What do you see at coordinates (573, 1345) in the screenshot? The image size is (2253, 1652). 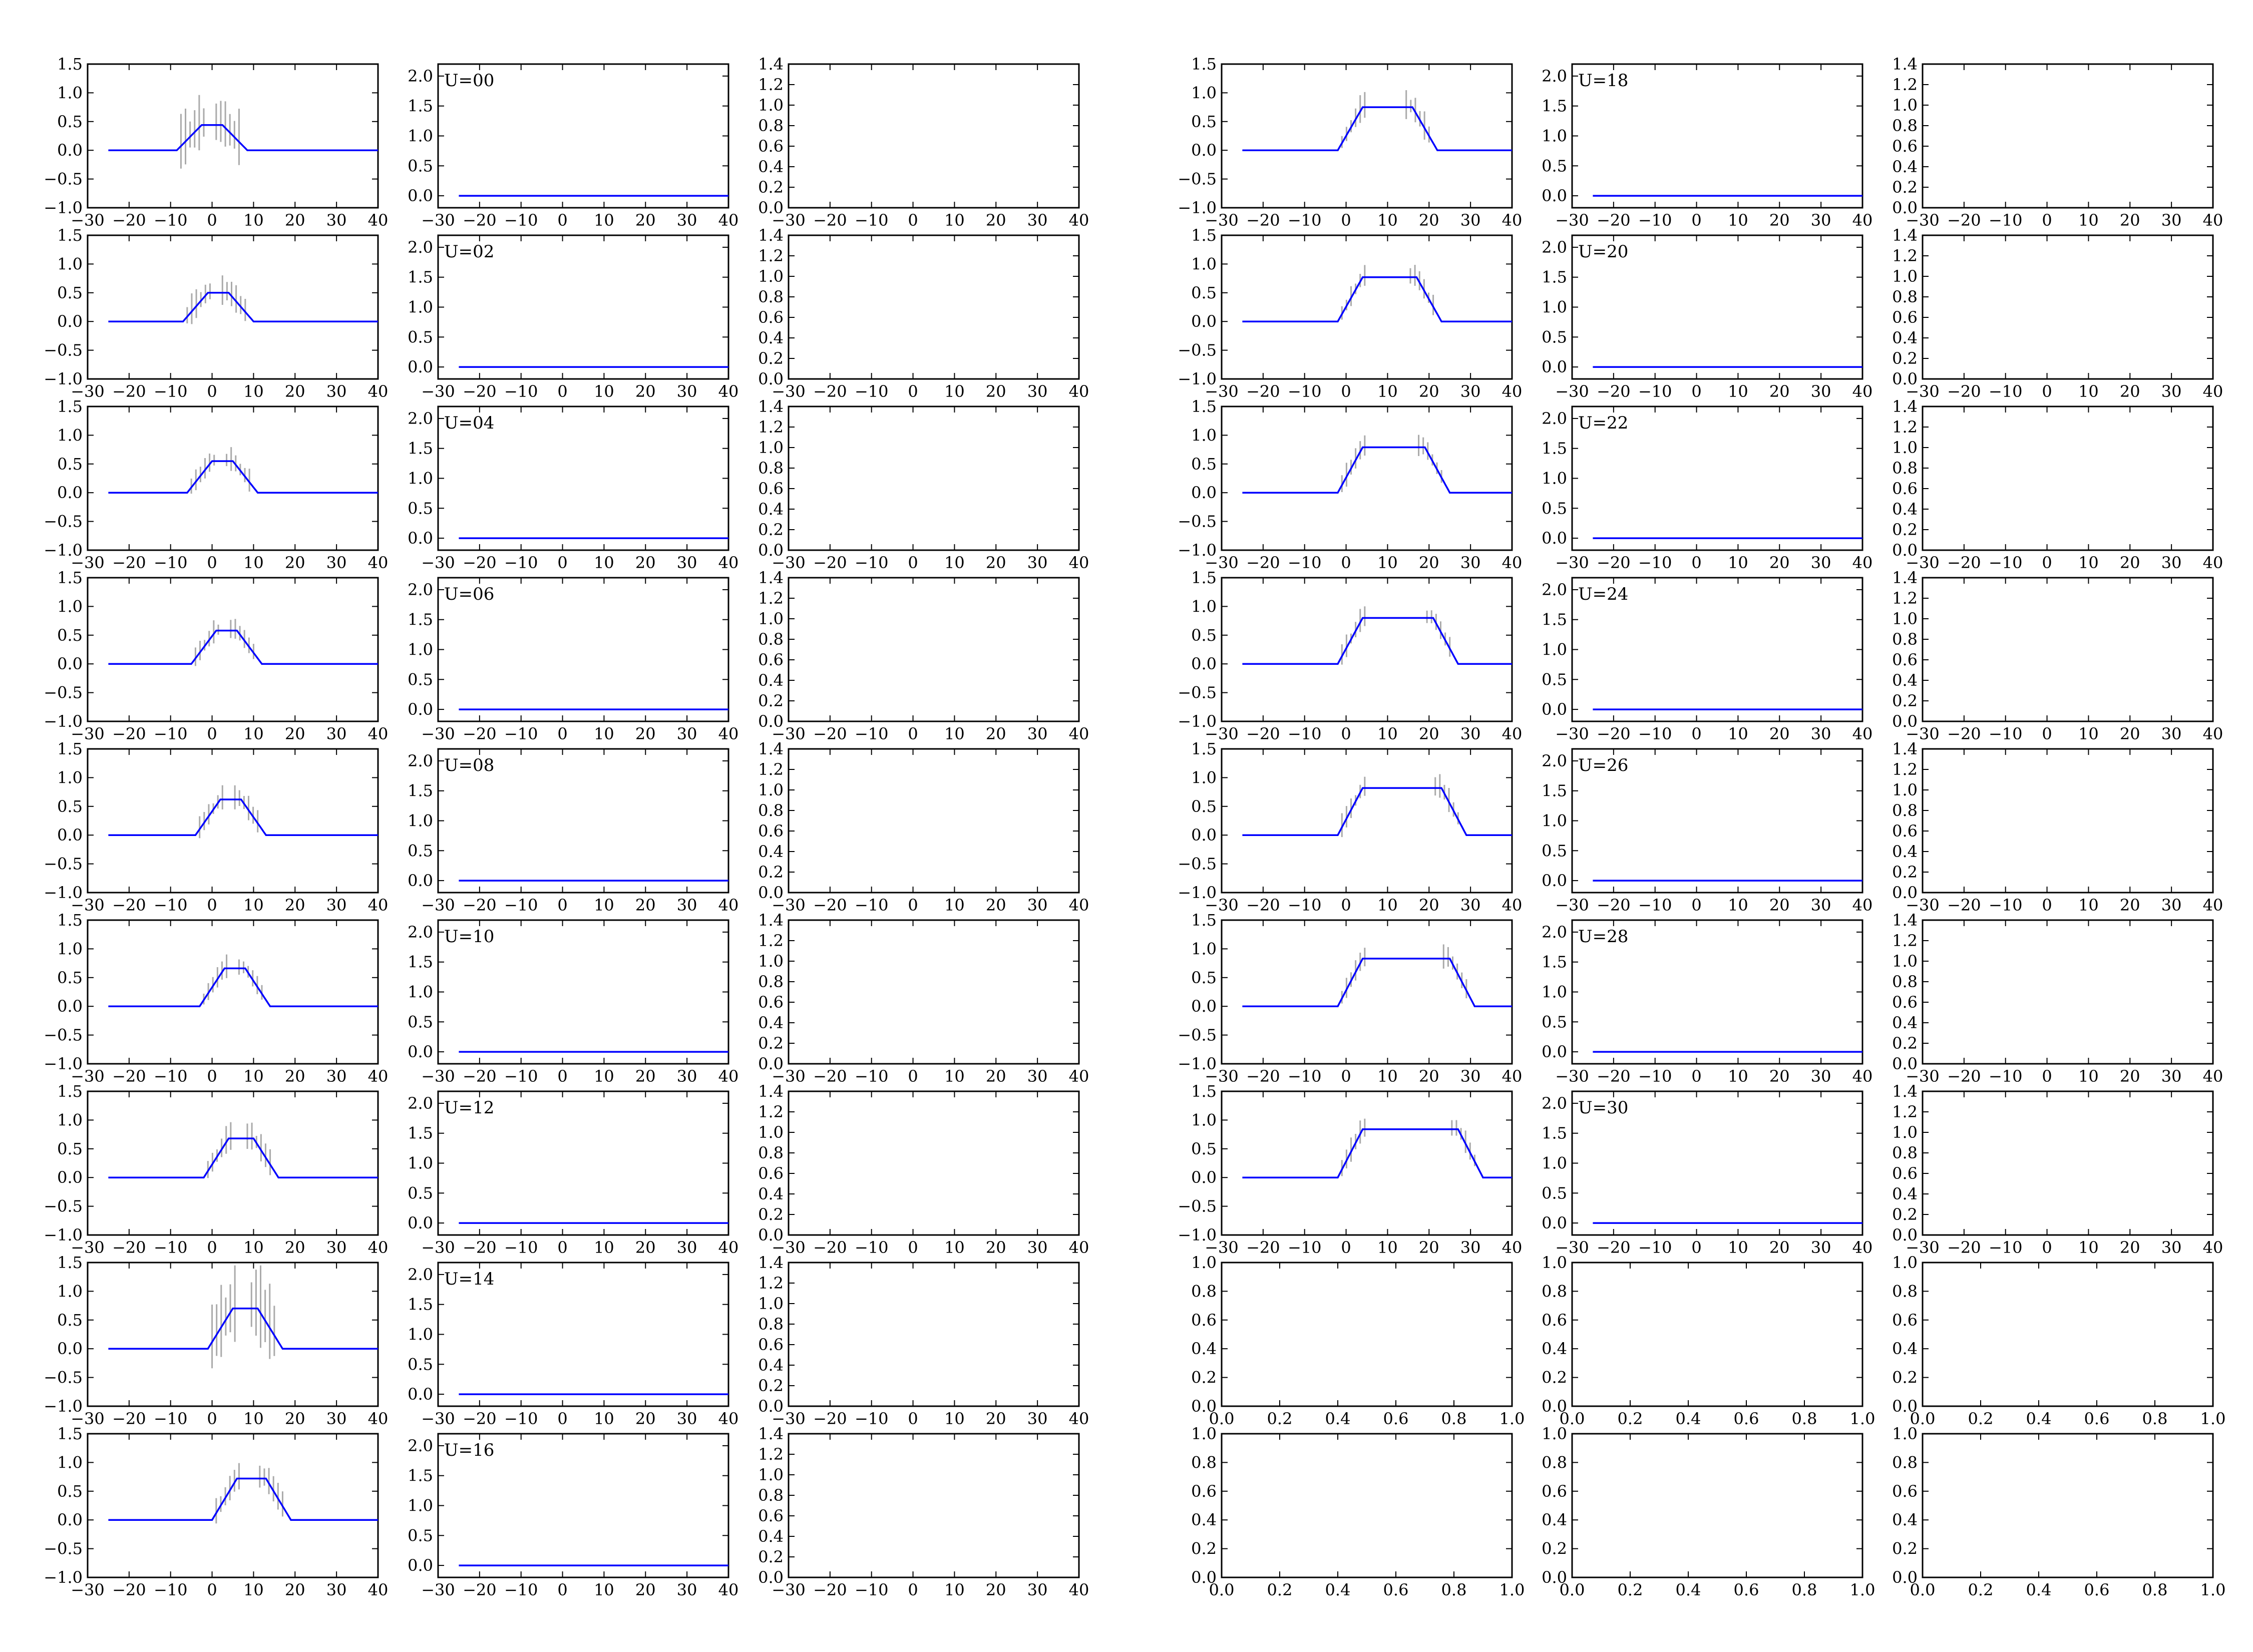 I see `level-panel: −30 −20 −10 0 10 20 30 40 0.0 0.5 1.0 1.5 2.0 U=14` at bounding box center [573, 1345].